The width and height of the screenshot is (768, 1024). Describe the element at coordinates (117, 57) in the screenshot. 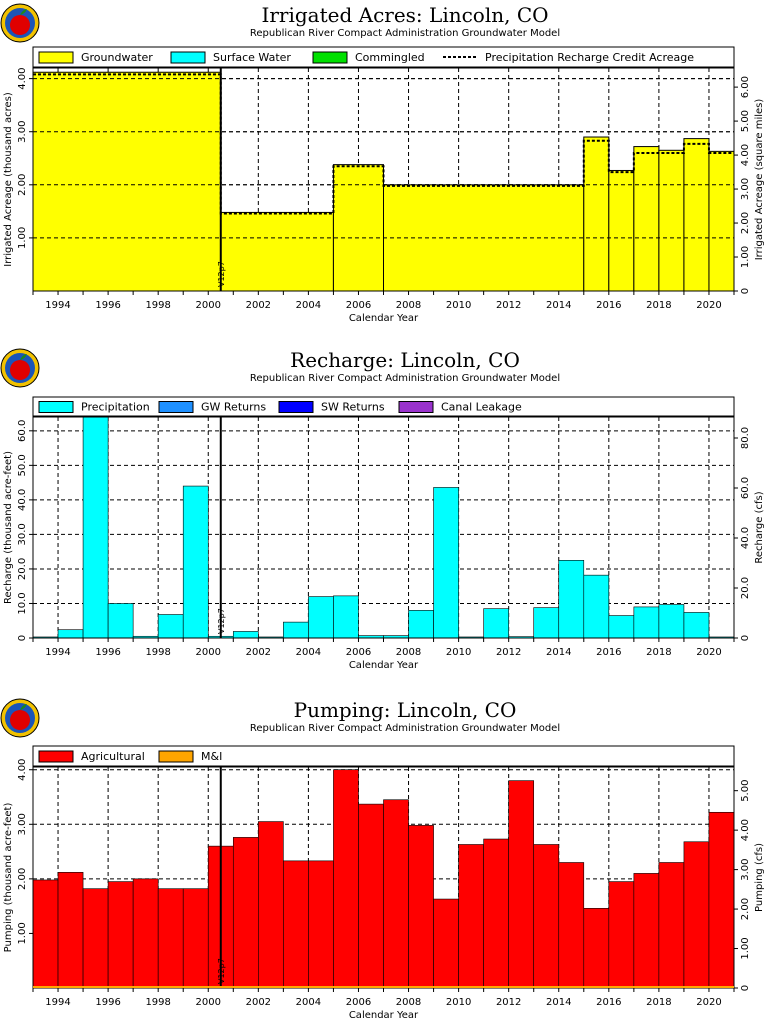

I see `legend-label: Groundwater` at that location.